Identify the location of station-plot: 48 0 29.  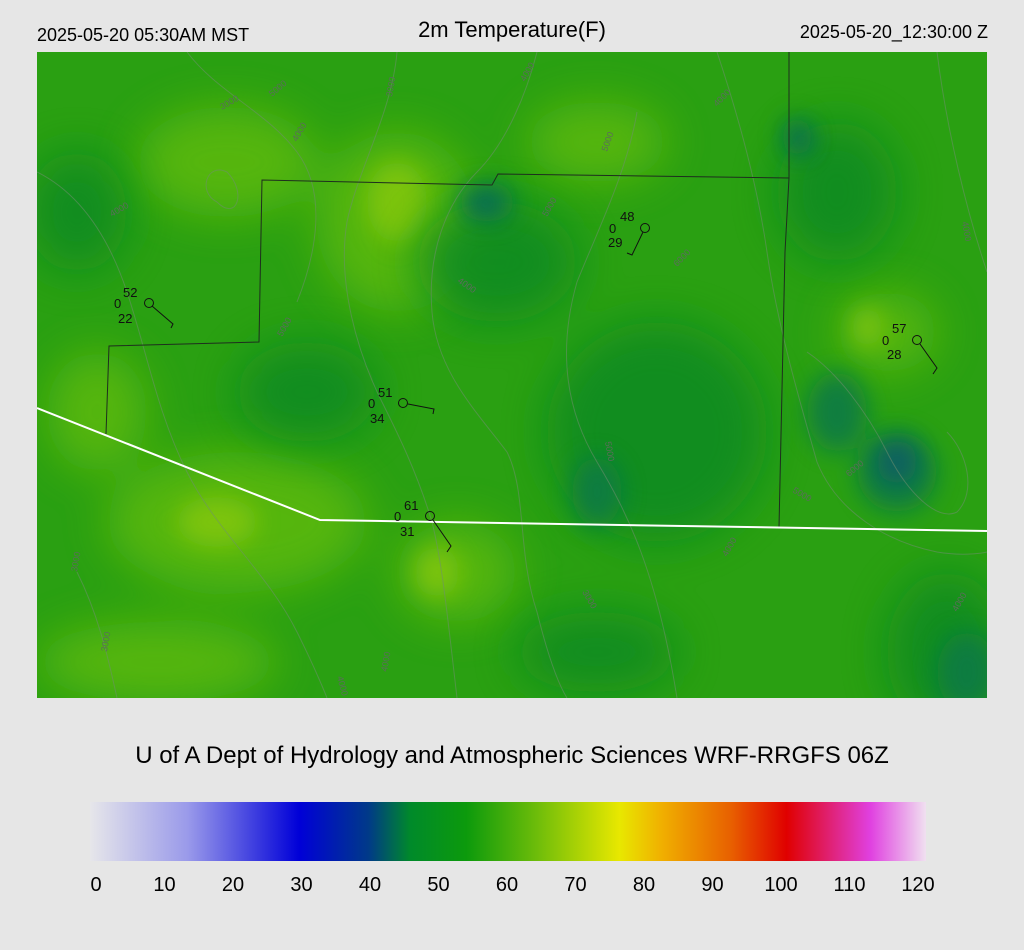
(629, 232).